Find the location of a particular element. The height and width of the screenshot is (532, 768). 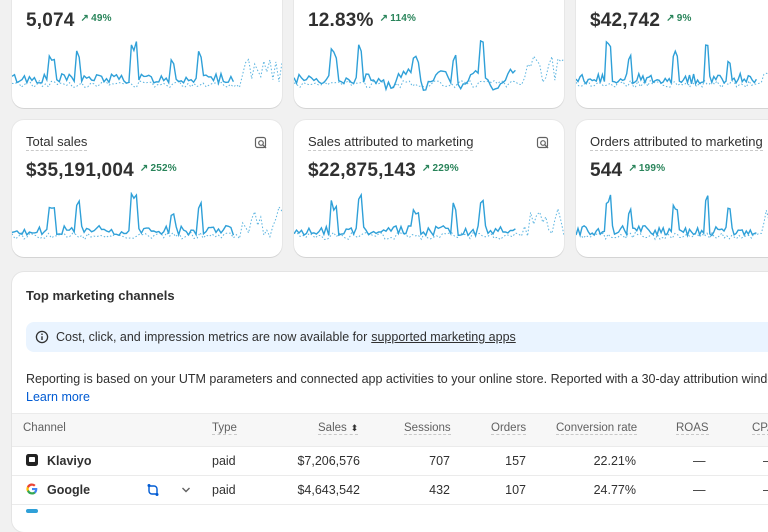

channel-orders: 107 is located at coordinates (515, 490).